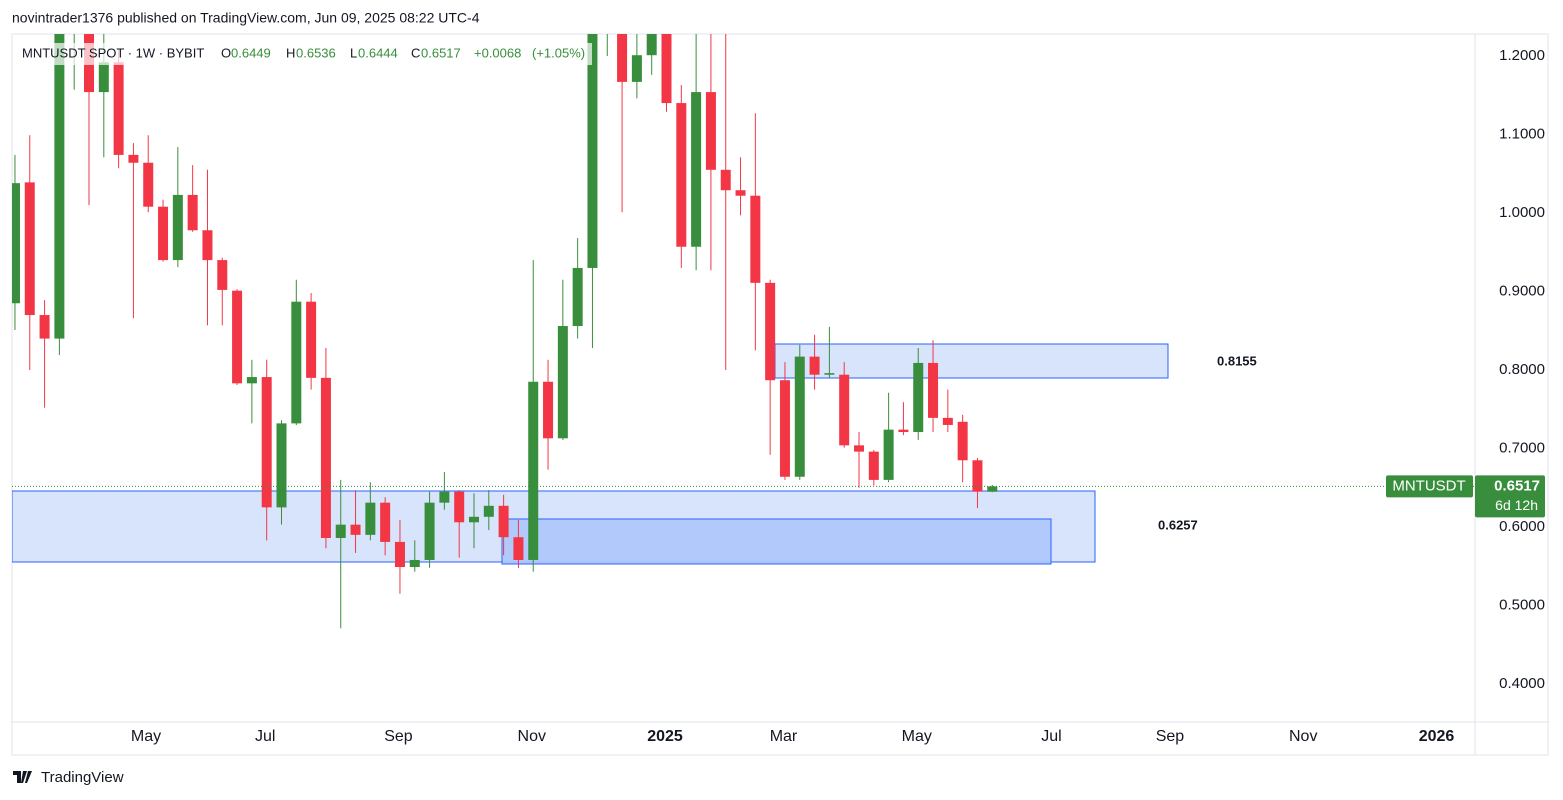 The height and width of the screenshot is (800, 1563). Describe the element at coordinates (1516, 505) in the screenshot. I see `price-badge-countdown: 6d 12h` at that location.